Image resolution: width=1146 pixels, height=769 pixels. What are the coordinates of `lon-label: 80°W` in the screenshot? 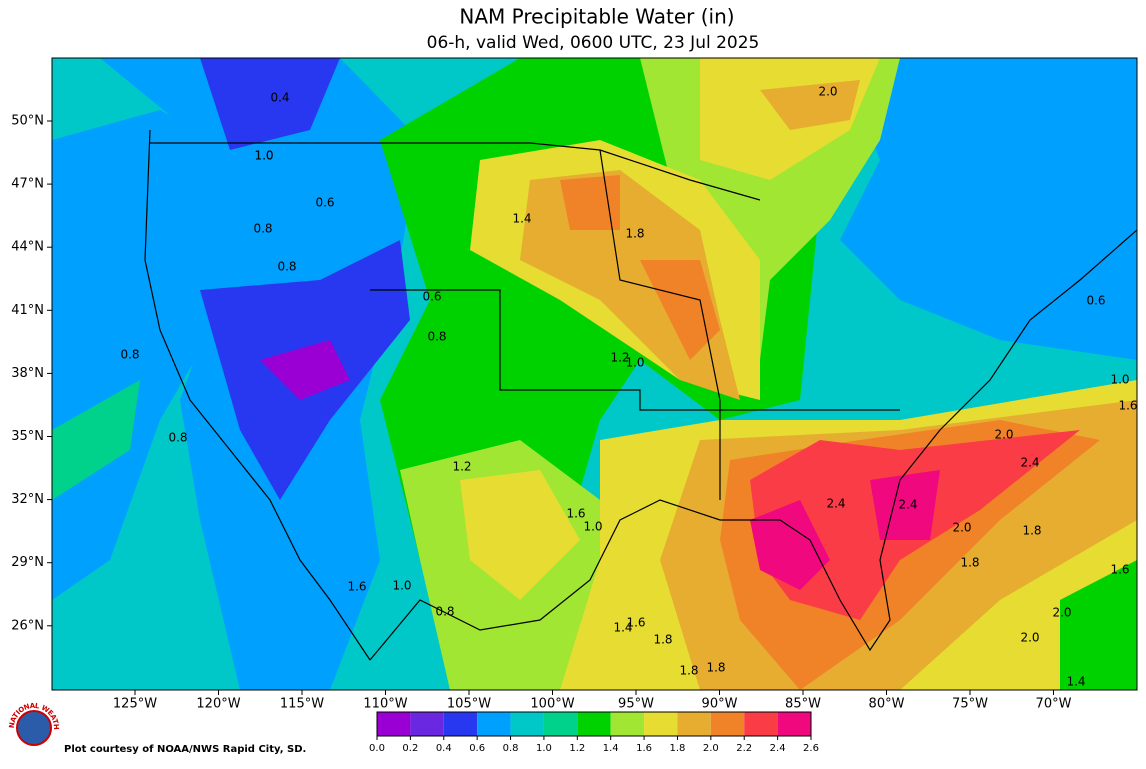 It's located at (887, 704).